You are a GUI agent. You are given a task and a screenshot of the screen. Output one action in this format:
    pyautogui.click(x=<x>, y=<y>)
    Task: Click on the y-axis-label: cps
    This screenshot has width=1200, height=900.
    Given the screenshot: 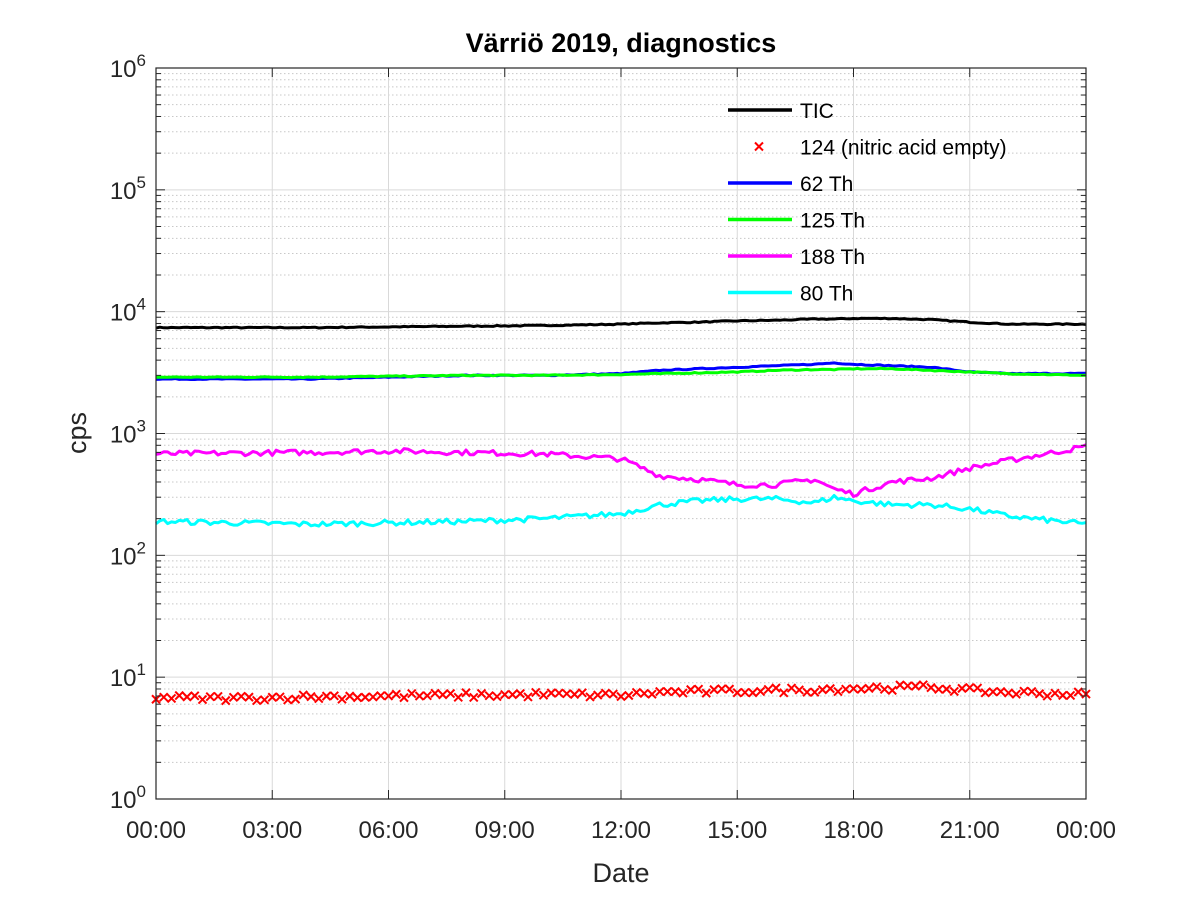 What is the action you would take?
    pyautogui.click(x=77, y=433)
    